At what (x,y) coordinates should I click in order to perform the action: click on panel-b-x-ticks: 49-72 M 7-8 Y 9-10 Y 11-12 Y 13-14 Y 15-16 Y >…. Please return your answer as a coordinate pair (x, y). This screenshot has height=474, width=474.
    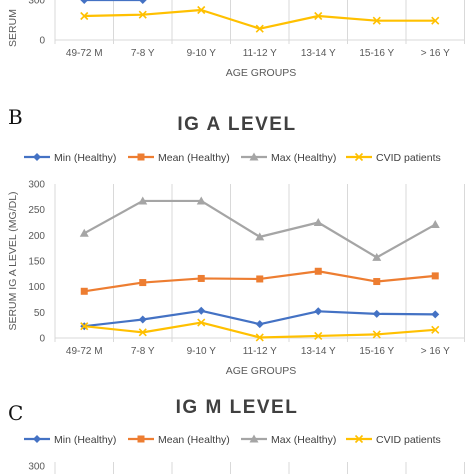
    Looking at the image, I should click on (258, 351).